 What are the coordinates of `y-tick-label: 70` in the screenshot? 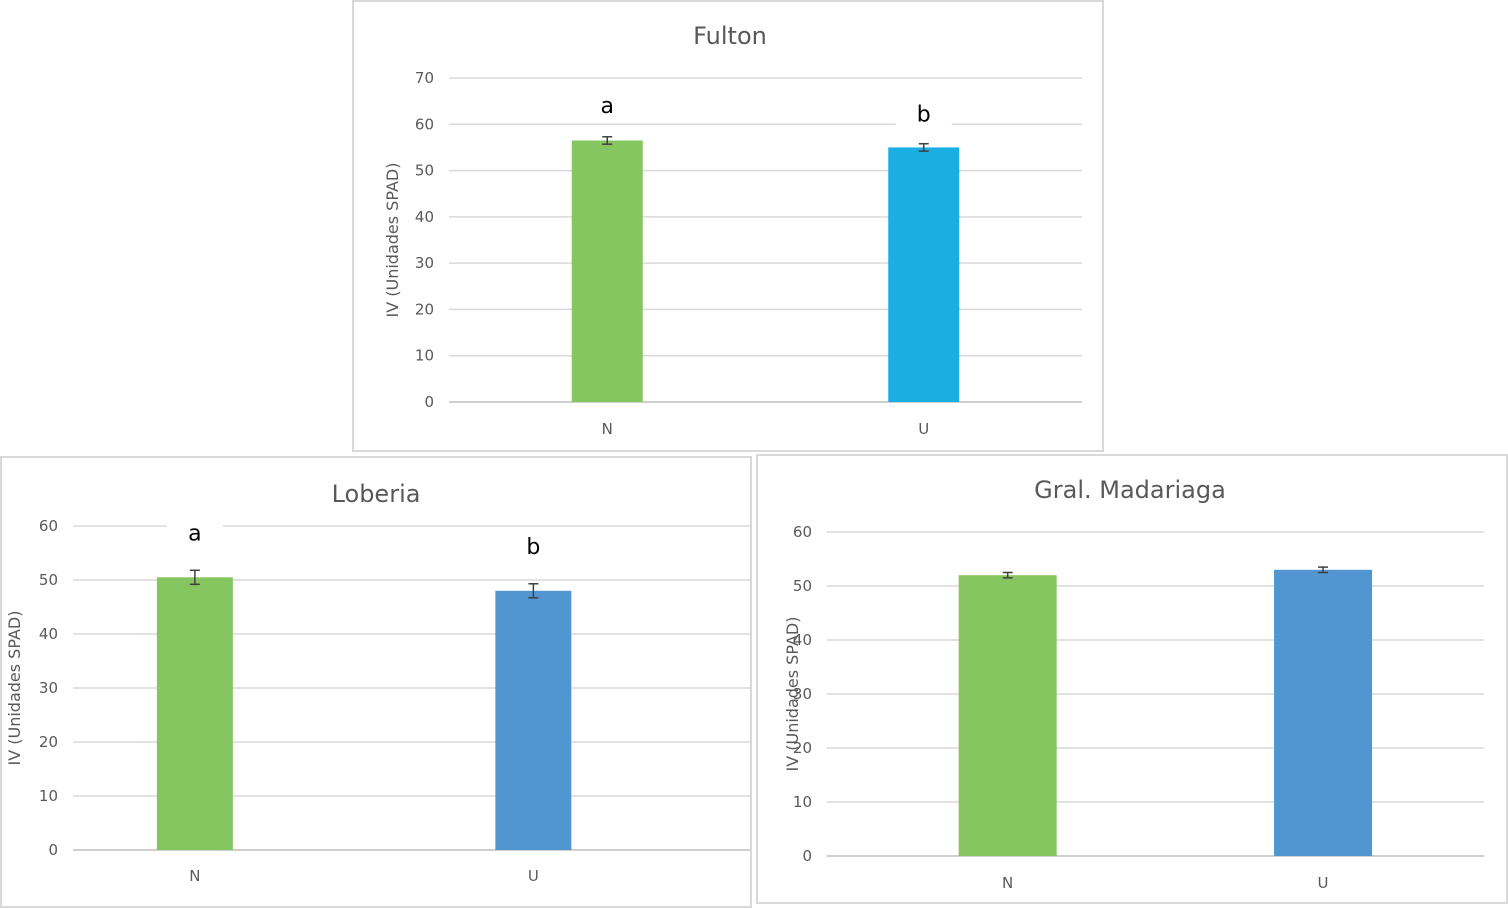 It's located at (424, 78).